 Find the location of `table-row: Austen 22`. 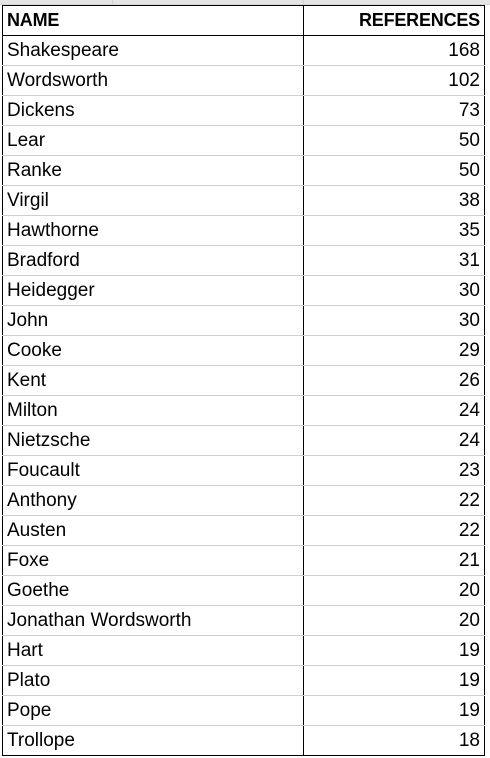

table-row: Austen 22 is located at coordinates (243, 530).